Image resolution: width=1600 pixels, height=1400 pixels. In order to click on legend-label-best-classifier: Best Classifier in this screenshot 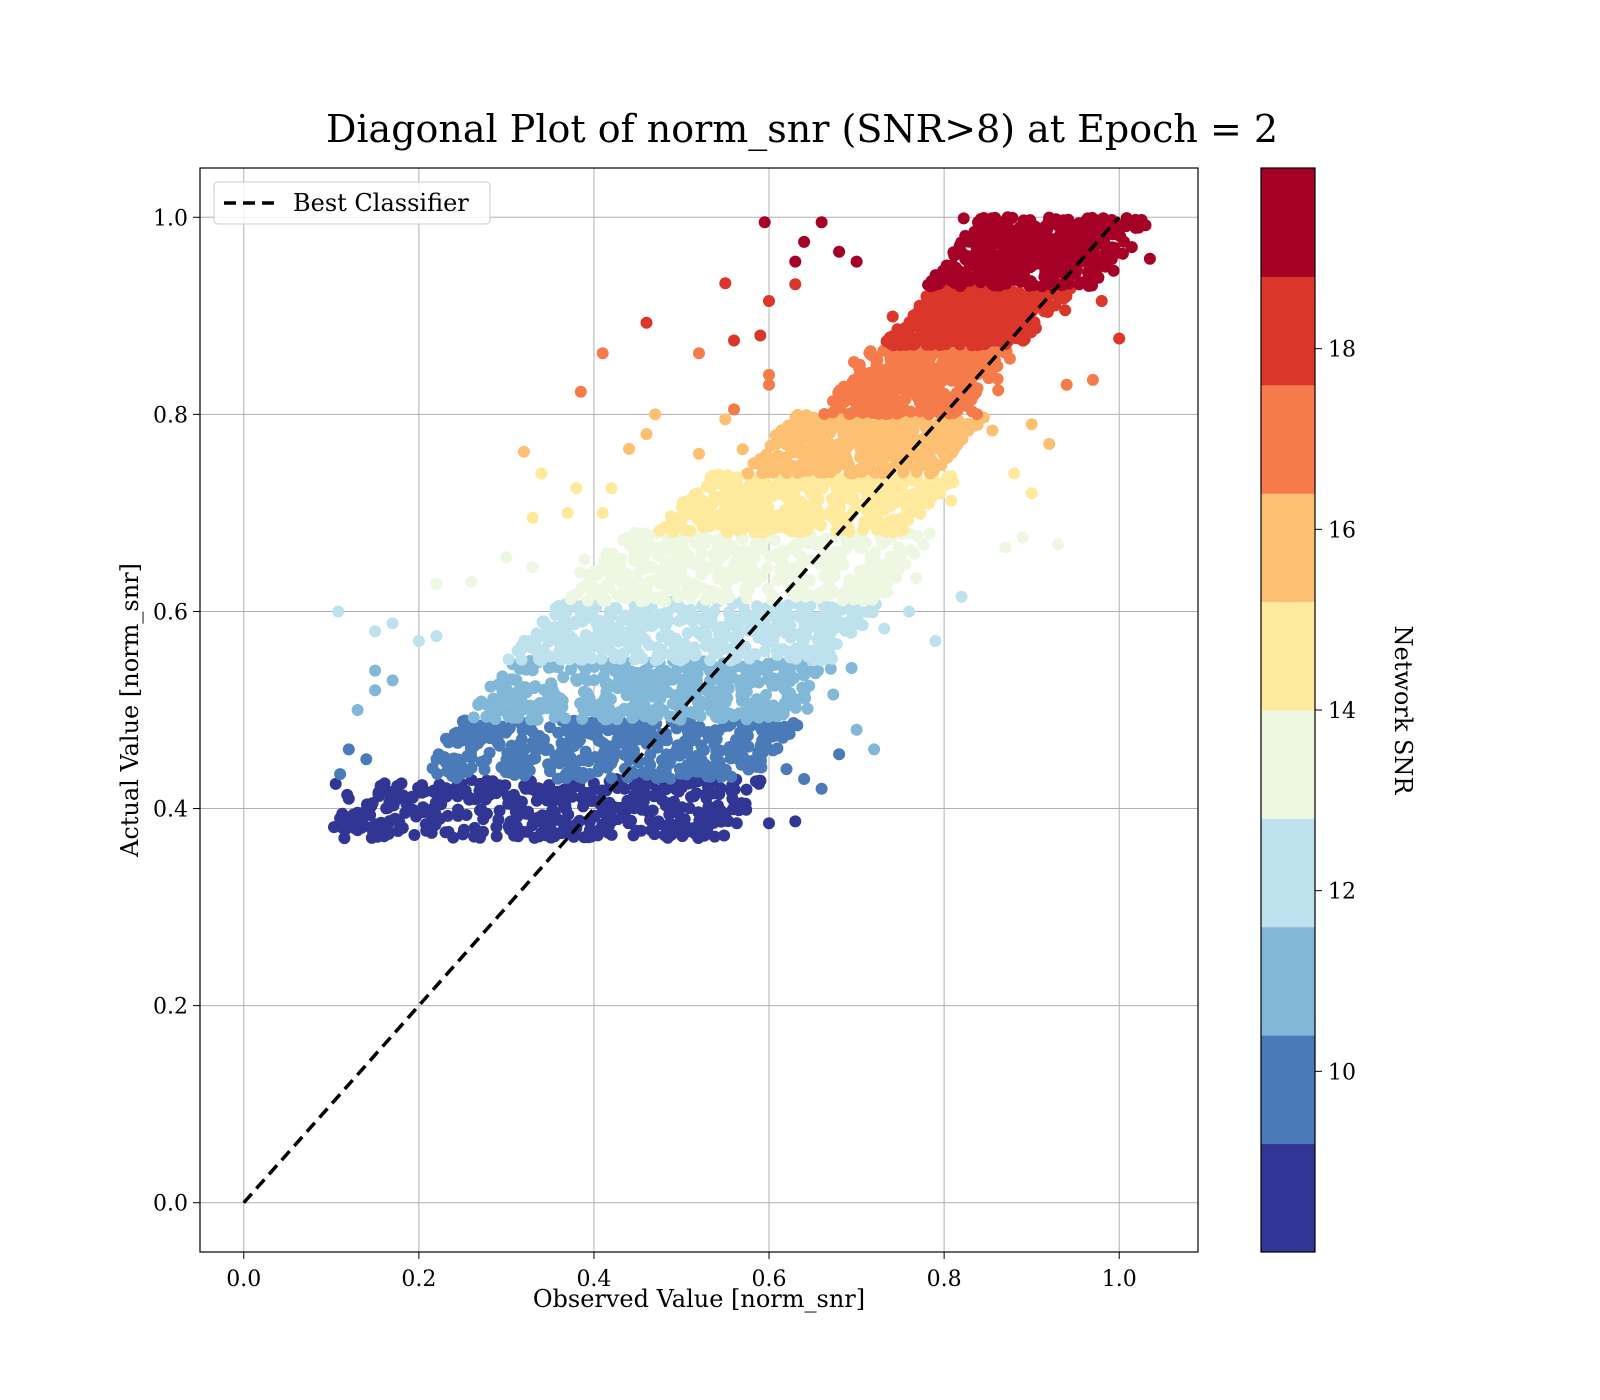, I will do `click(381, 203)`.